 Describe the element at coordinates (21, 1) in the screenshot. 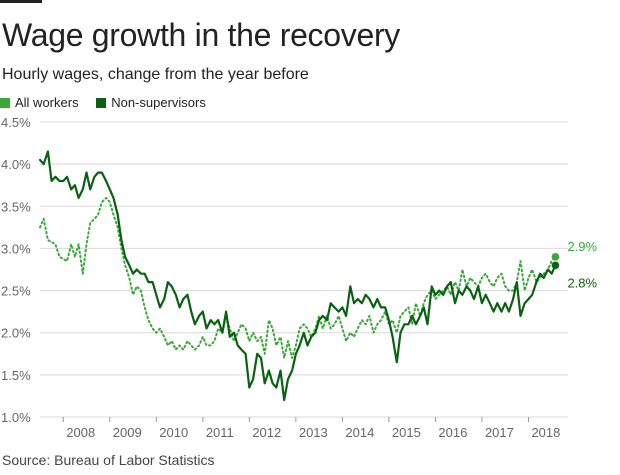

I see `top-accent-bar` at that location.